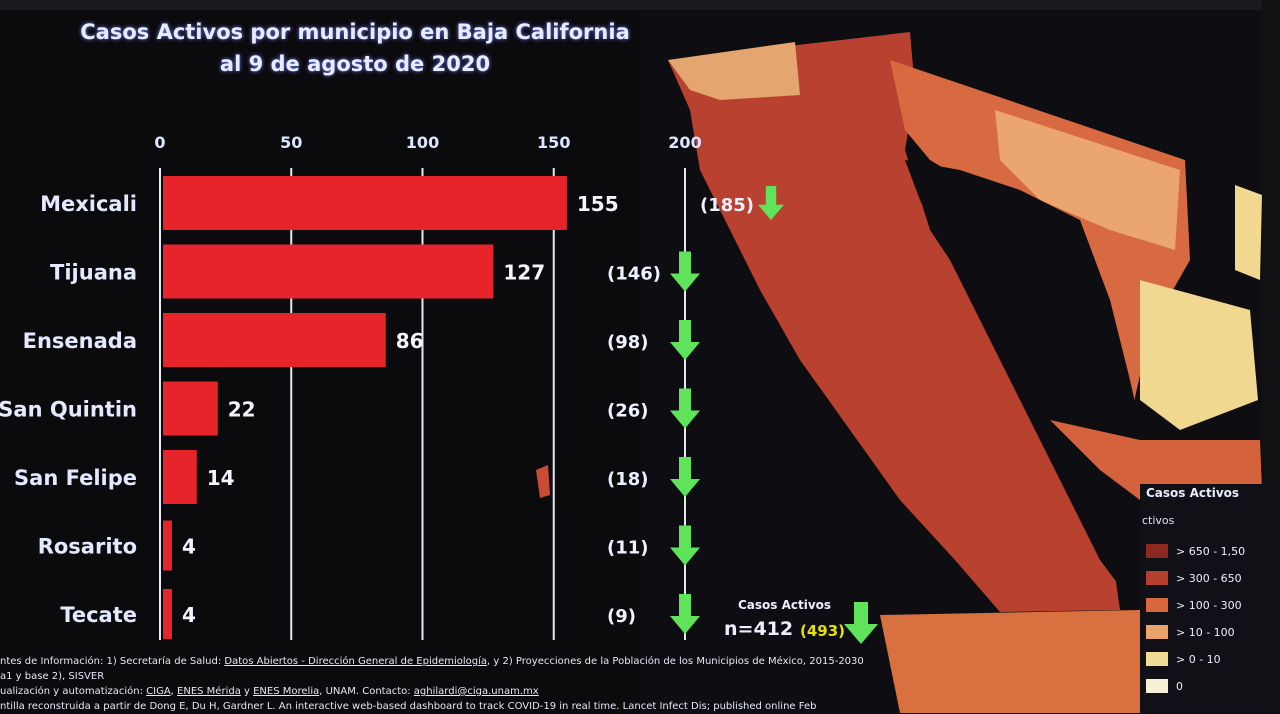 Image resolution: width=1280 pixels, height=714 pixels. Describe the element at coordinates (628, 411) in the screenshot. I see `previous-value-label: (26)` at that location.